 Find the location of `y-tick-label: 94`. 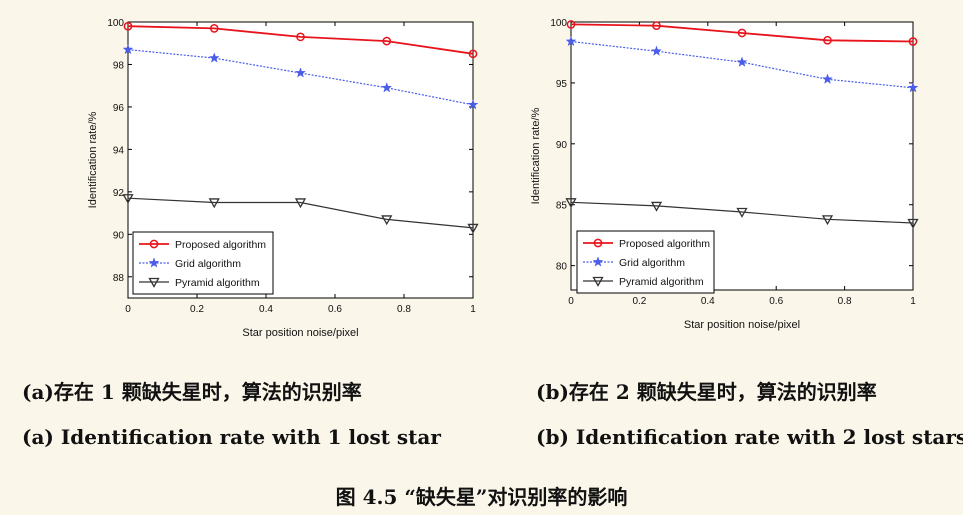

y-tick-label: 94 is located at coordinates (119, 150).